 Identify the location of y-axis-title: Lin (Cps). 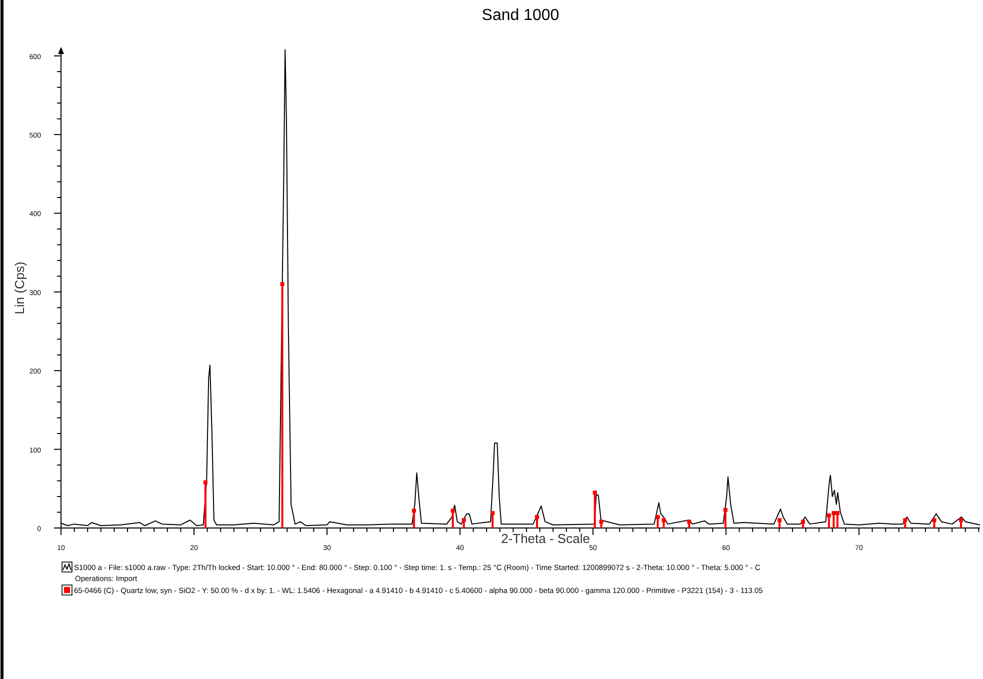
(19, 288).